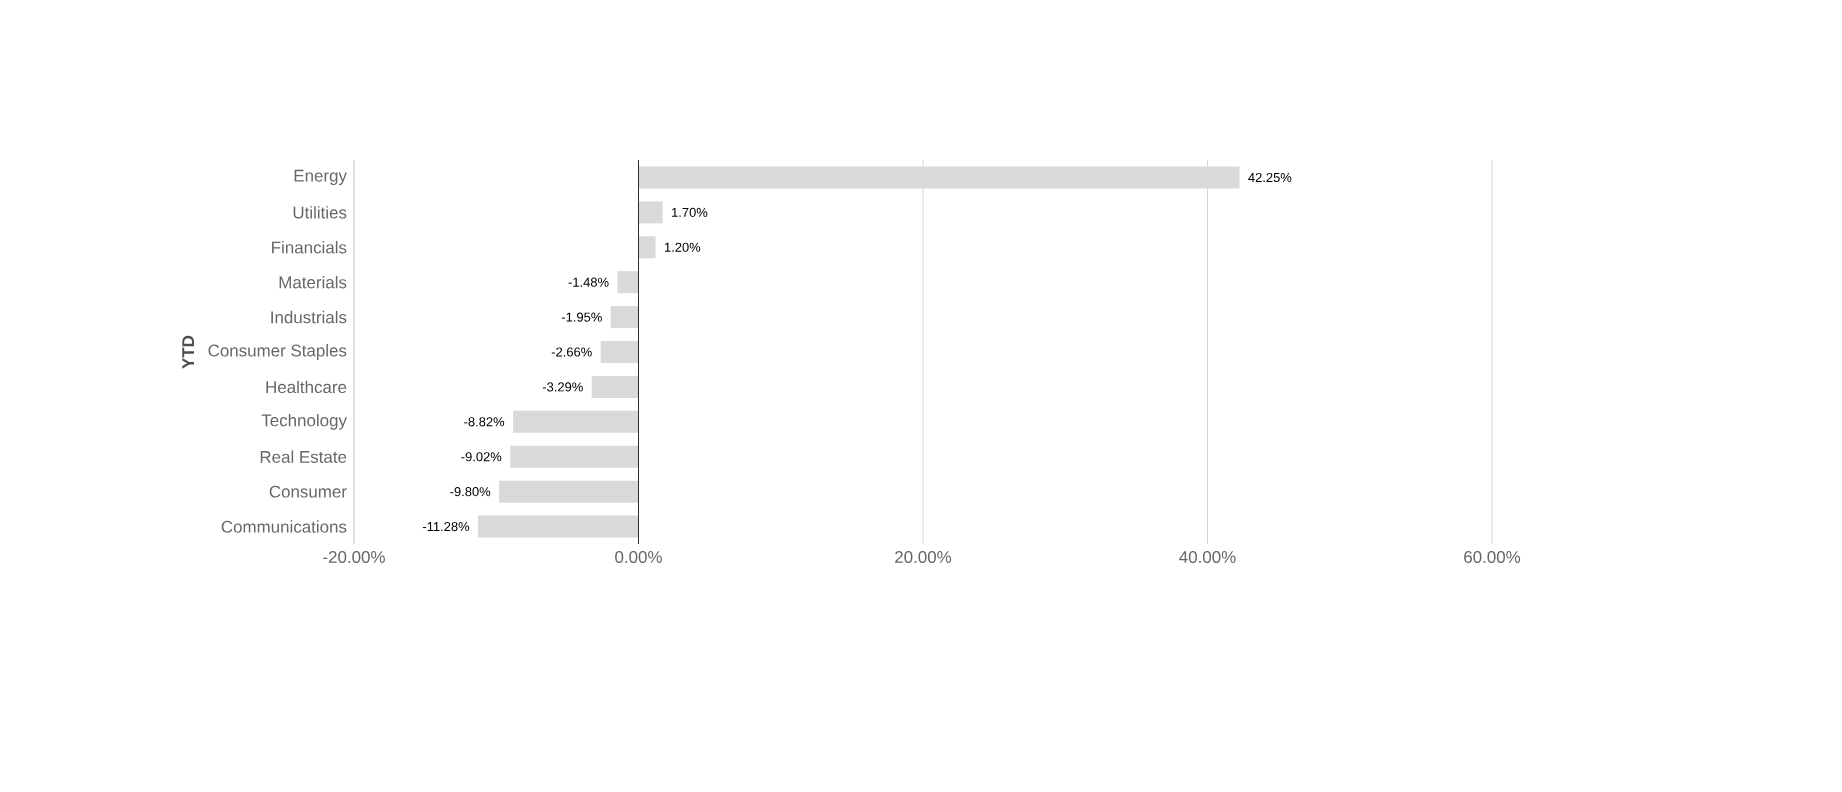 Image resolution: width=1842 pixels, height=792 pixels. Describe the element at coordinates (320, 177) in the screenshot. I see `y-tick-label: Energy` at that location.